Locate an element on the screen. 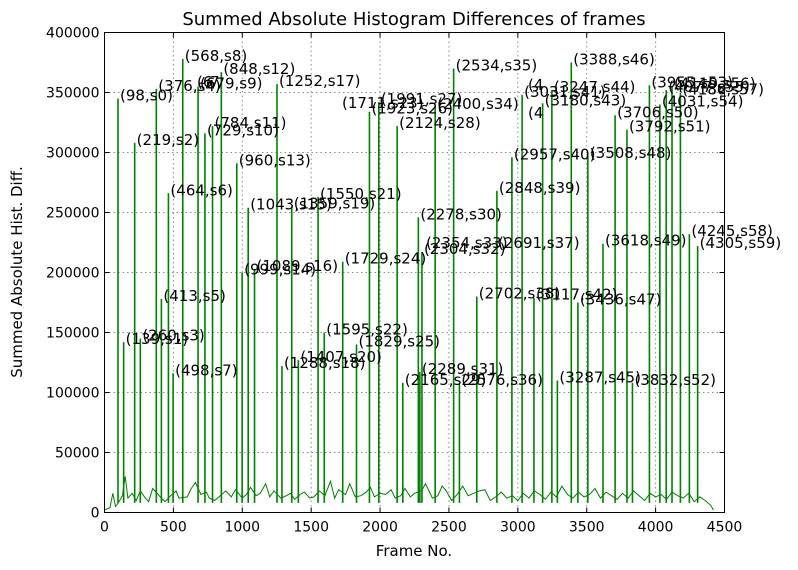  y-tick-label: 300000 is located at coordinates (72, 154).